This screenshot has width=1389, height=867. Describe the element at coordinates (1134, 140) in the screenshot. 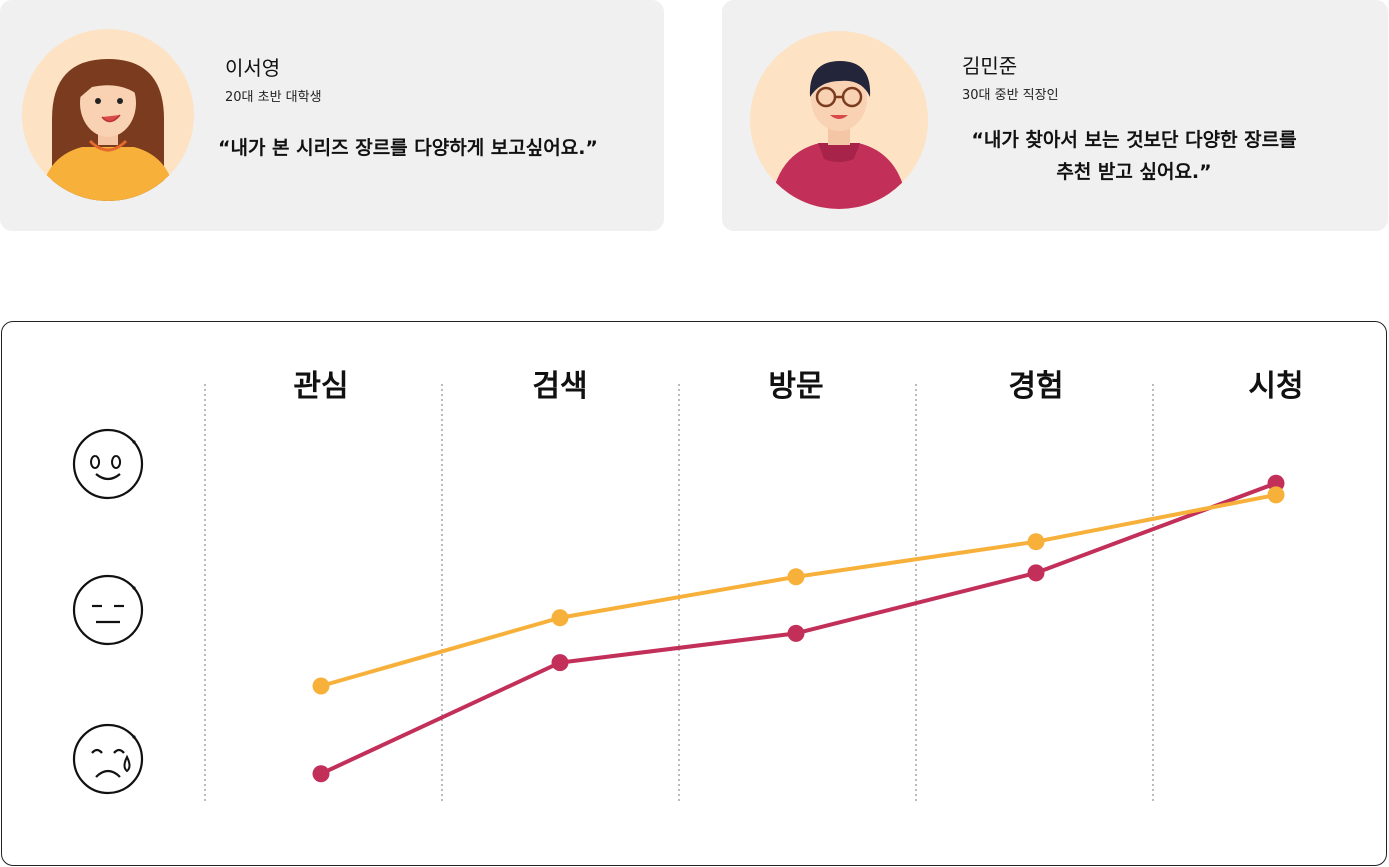

I see `persona-quote-line-1: “내가 찾아서 보는 것보단 다양한 장르를` at that location.